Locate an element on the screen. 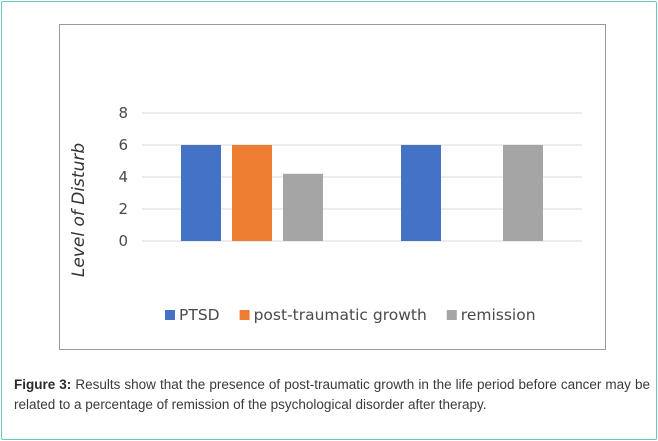 This screenshot has height=441, width=658. legend-label: PTSD is located at coordinates (199, 315).